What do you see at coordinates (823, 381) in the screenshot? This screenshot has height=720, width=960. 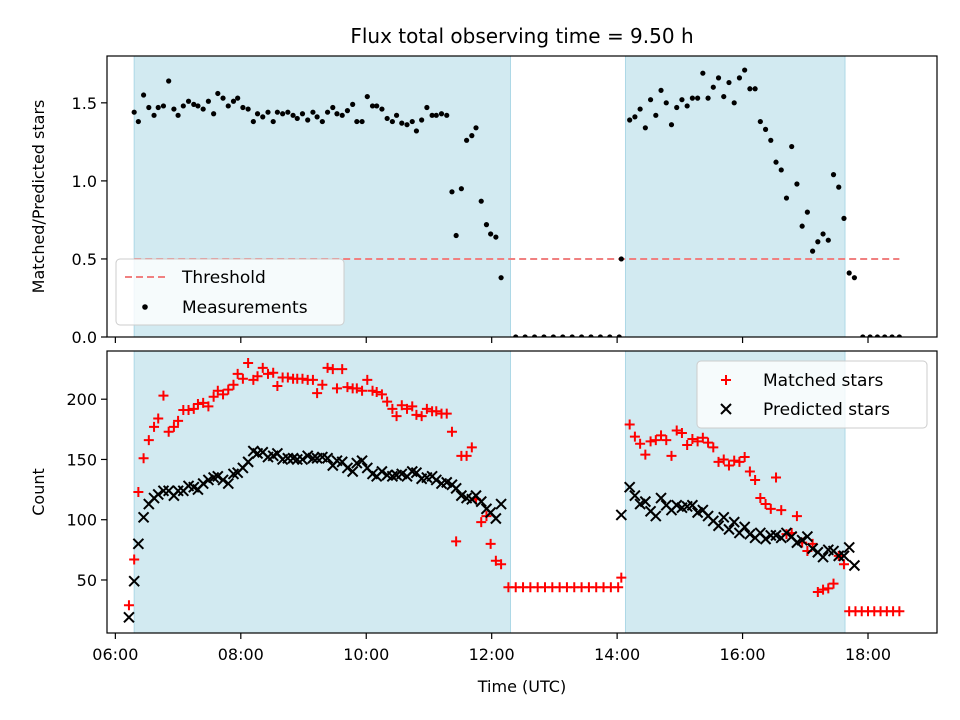 I see `legend-label-matched: Matched stars` at bounding box center [823, 381].